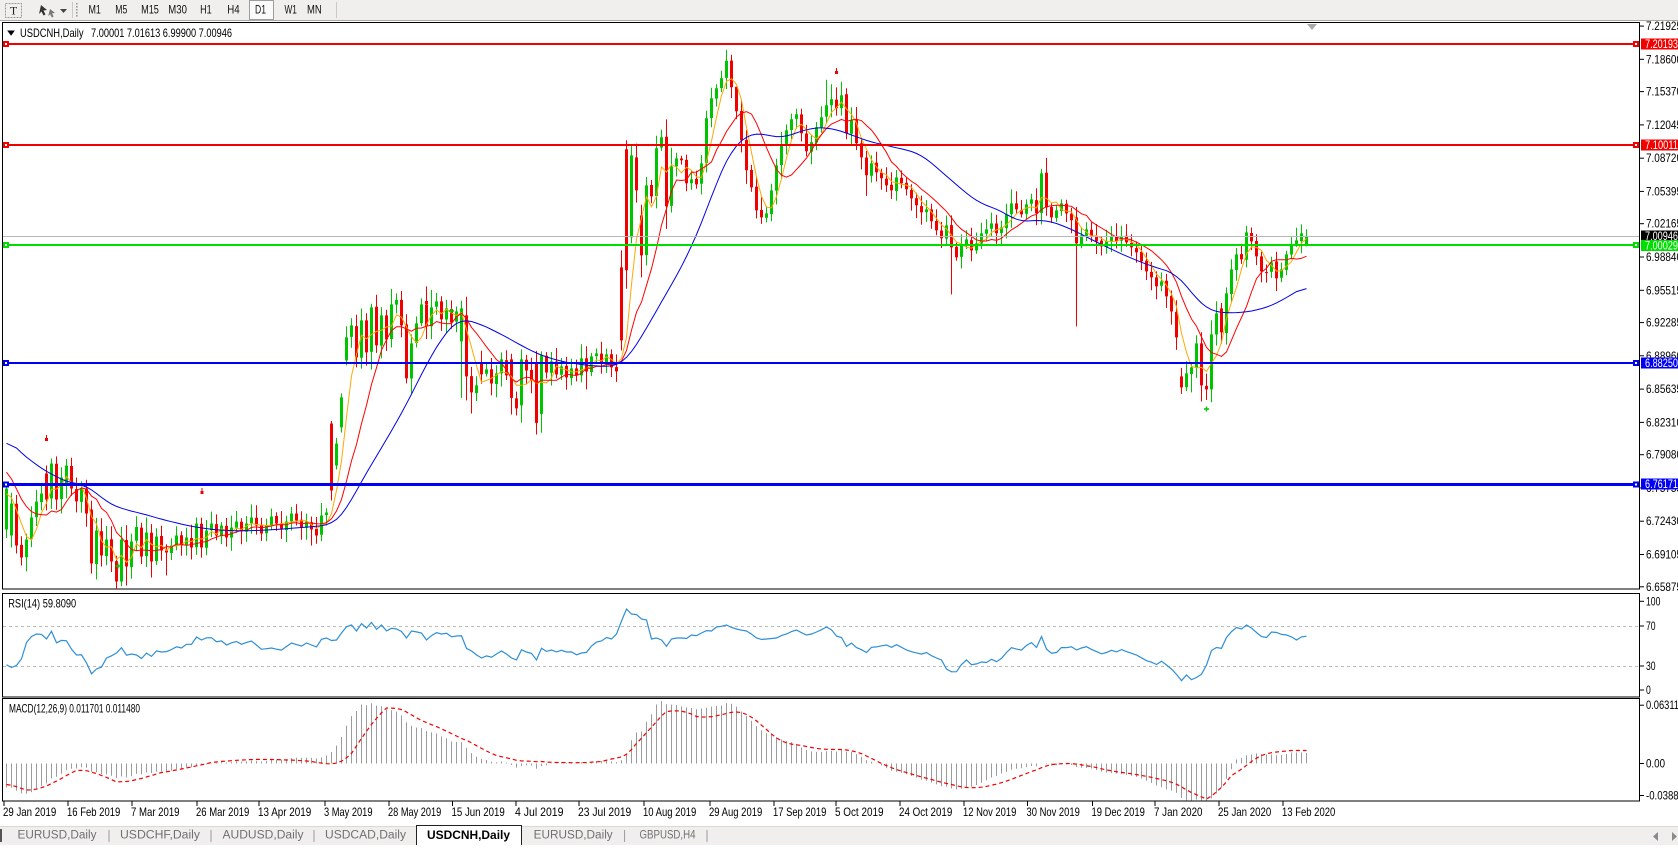 The height and width of the screenshot is (850, 1678). Describe the element at coordinates (1309, 812) in the screenshot. I see `svg-text: 13 Feb 2020` at that location.